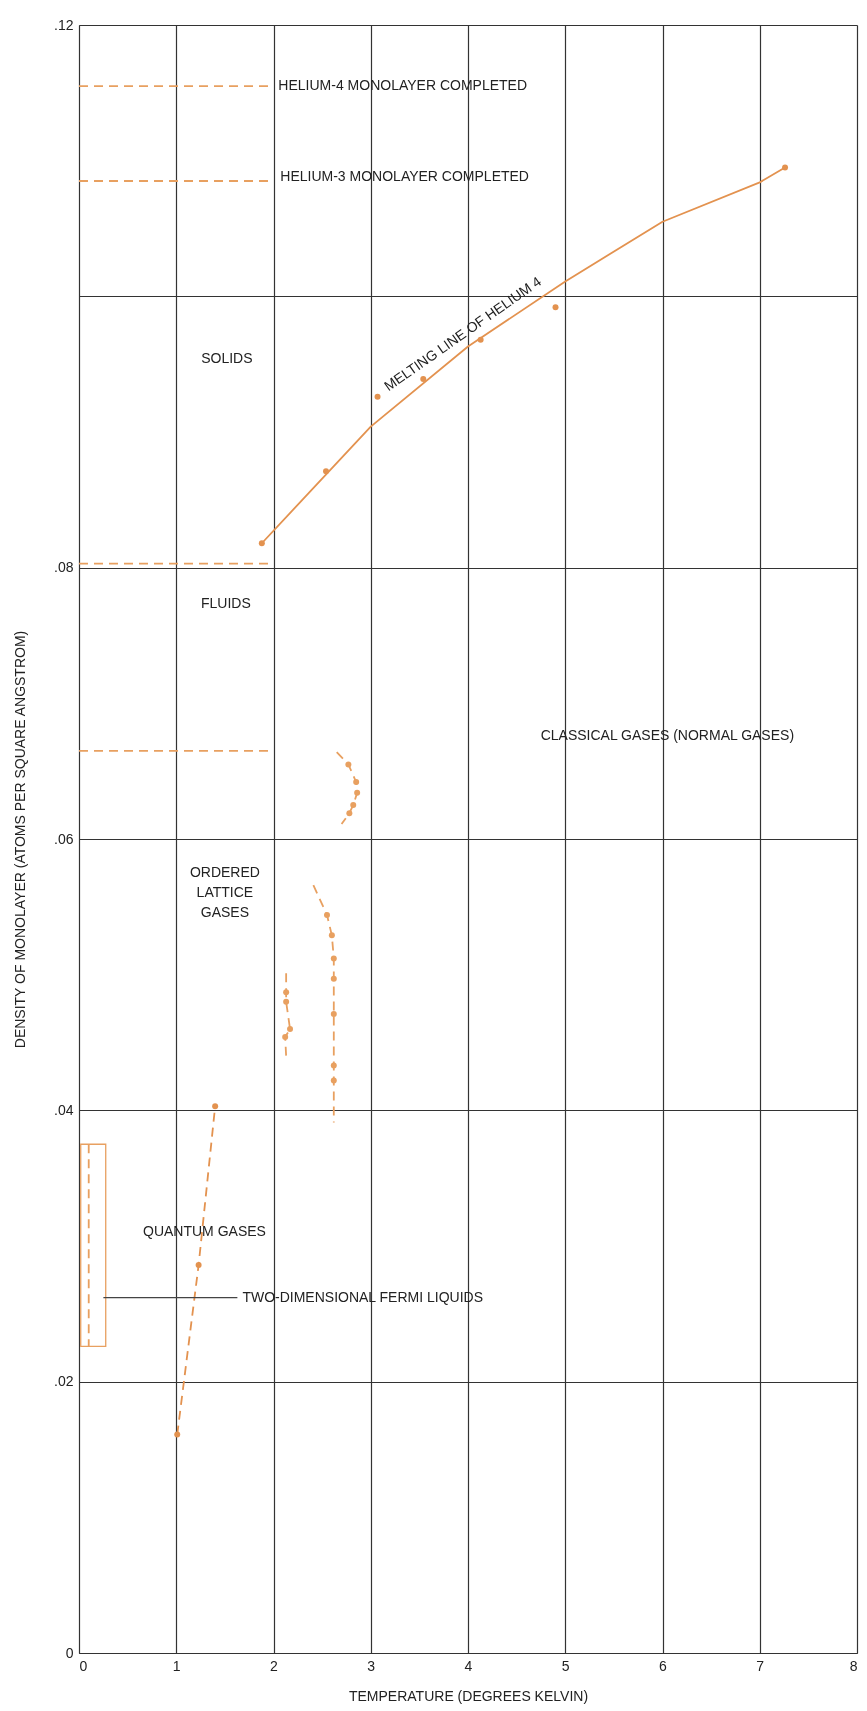  What do you see at coordinates (83, 1665) in the screenshot?
I see `x-tick-label: 0` at bounding box center [83, 1665].